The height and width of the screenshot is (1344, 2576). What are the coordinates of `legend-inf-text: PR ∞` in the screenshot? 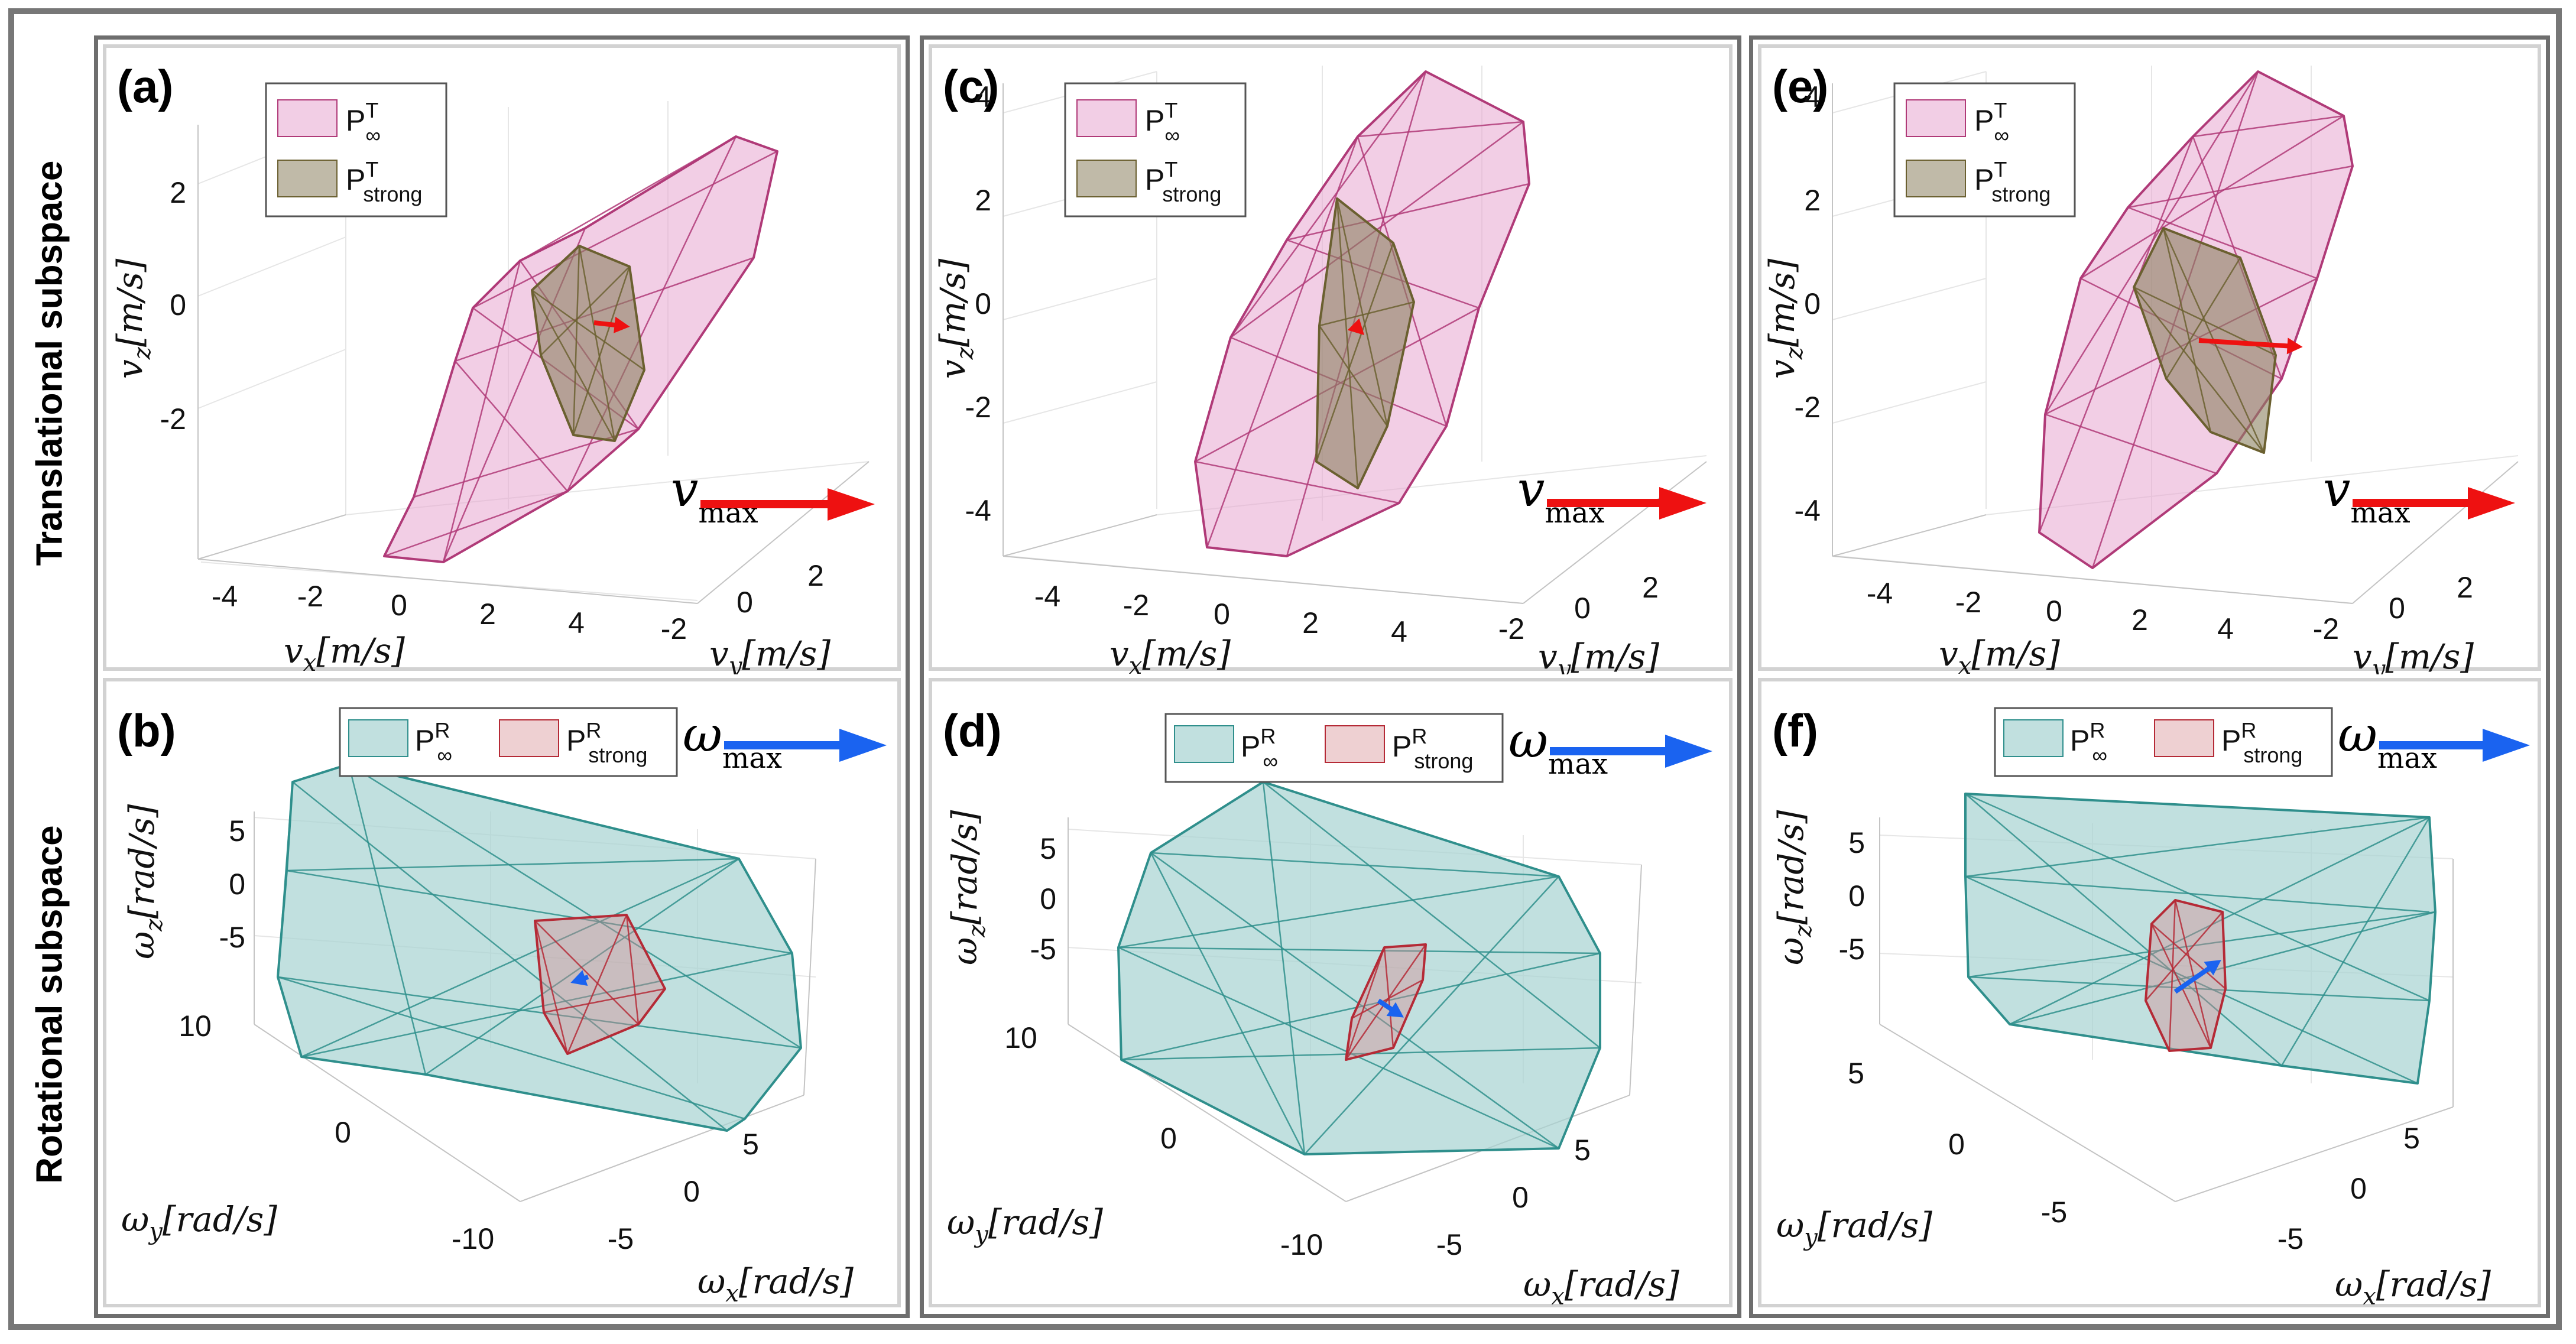 It's located at (433, 742).